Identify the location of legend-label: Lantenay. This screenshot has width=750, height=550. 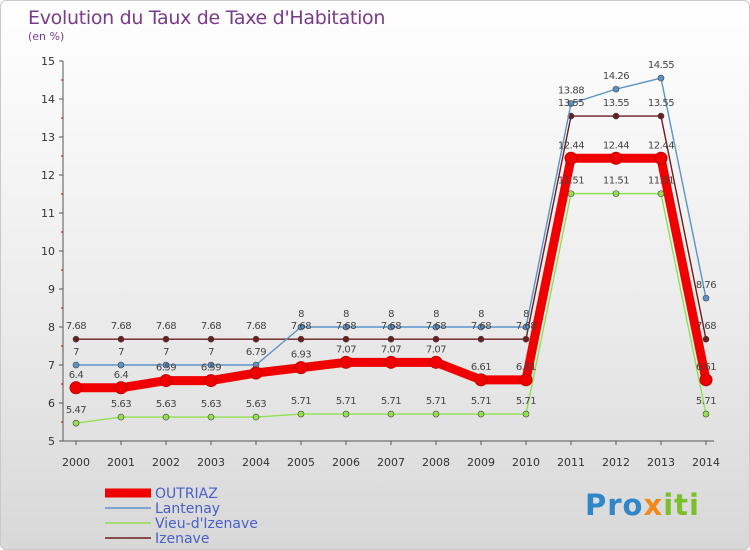
(187, 509).